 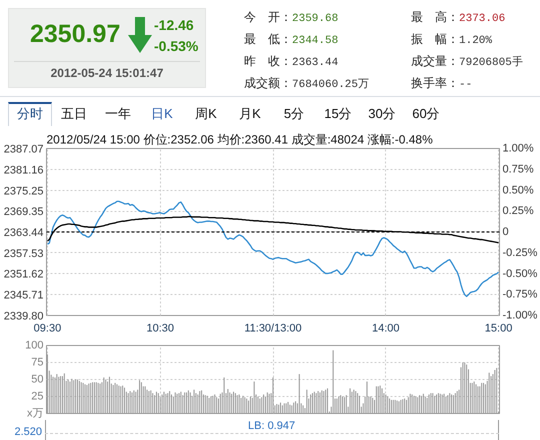 What do you see at coordinates (382, 113) in the screenshot?
I see `category-label: 30分` at bounding box center [382, 113].